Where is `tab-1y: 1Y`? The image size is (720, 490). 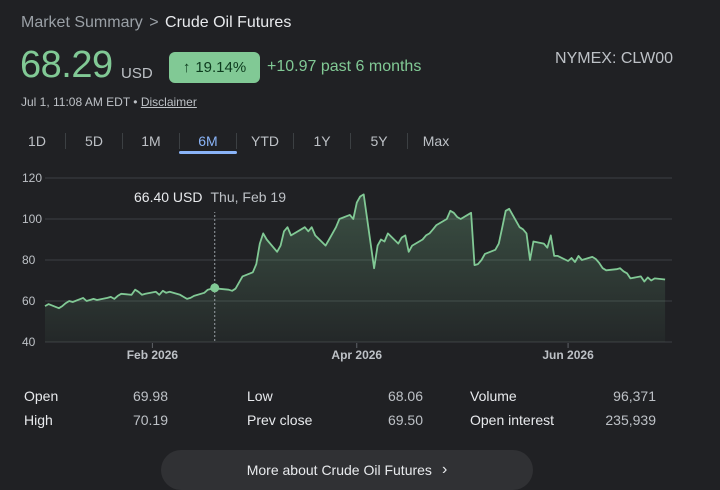 tab-1y: 1Y is located at coordinates (322, 141).